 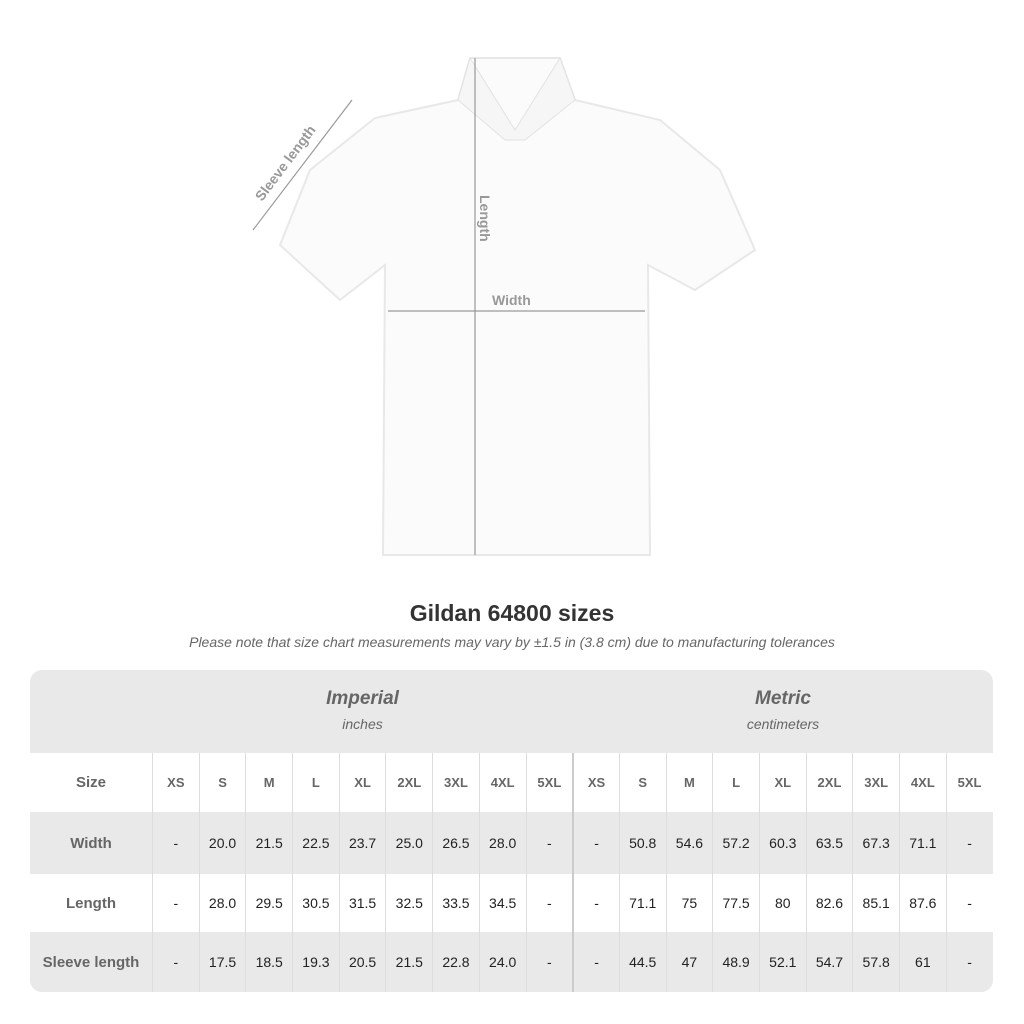 What do you see at coordinates (829, 962) in the screenshot?
I see `metric-value-cell: 54.7` at bounding box center [829, 962].